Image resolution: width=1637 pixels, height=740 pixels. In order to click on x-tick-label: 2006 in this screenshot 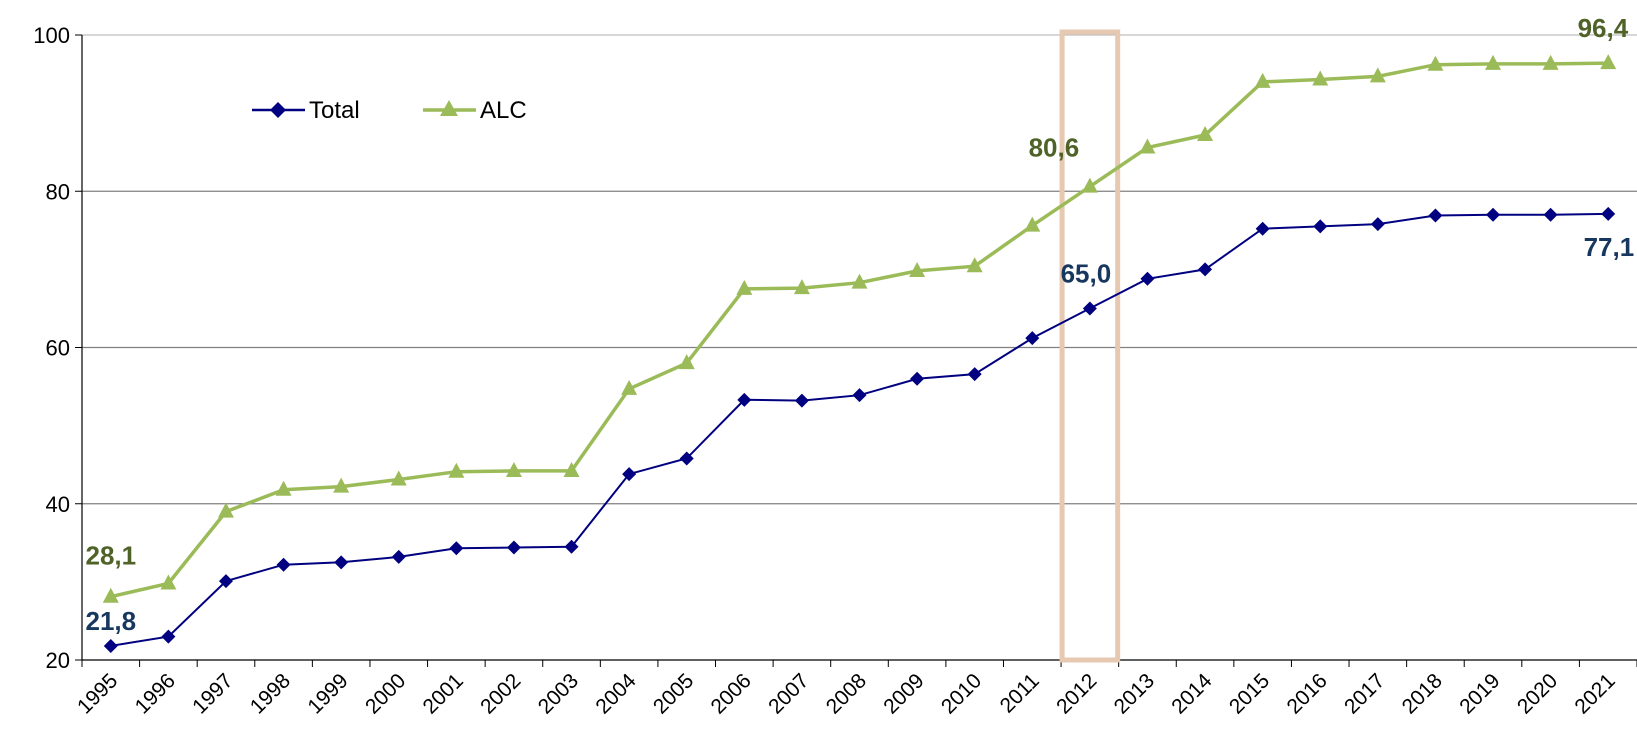, I will do `click(731, 693)`.